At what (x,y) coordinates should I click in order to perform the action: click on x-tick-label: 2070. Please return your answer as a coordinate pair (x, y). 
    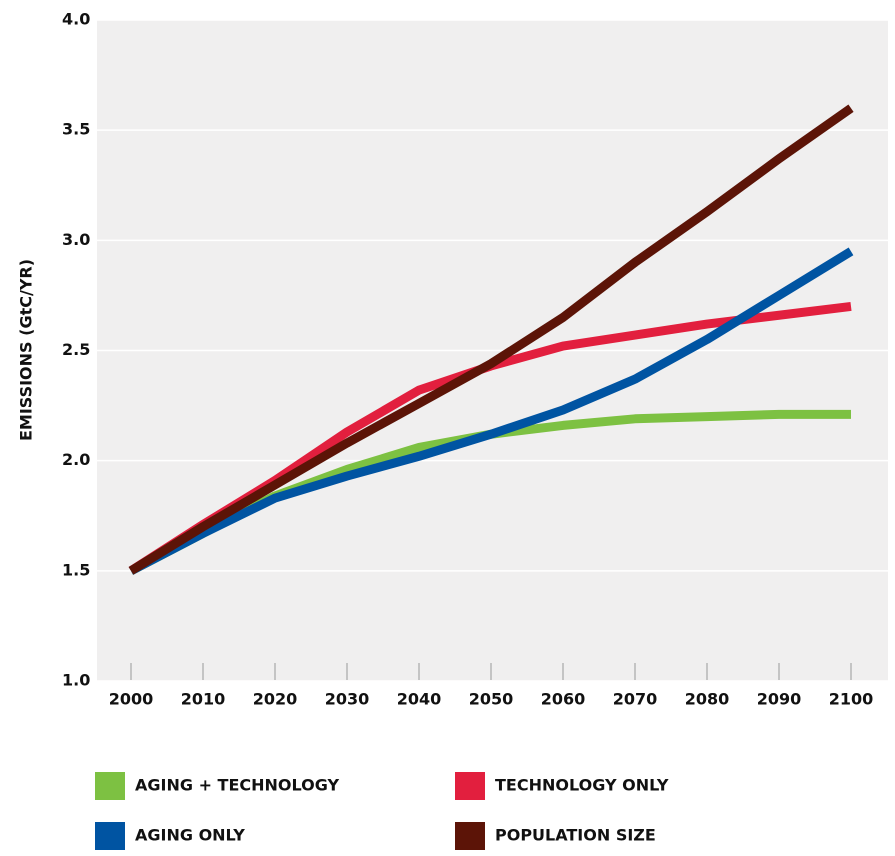
    Looking at the image, I should click on (635, 699).